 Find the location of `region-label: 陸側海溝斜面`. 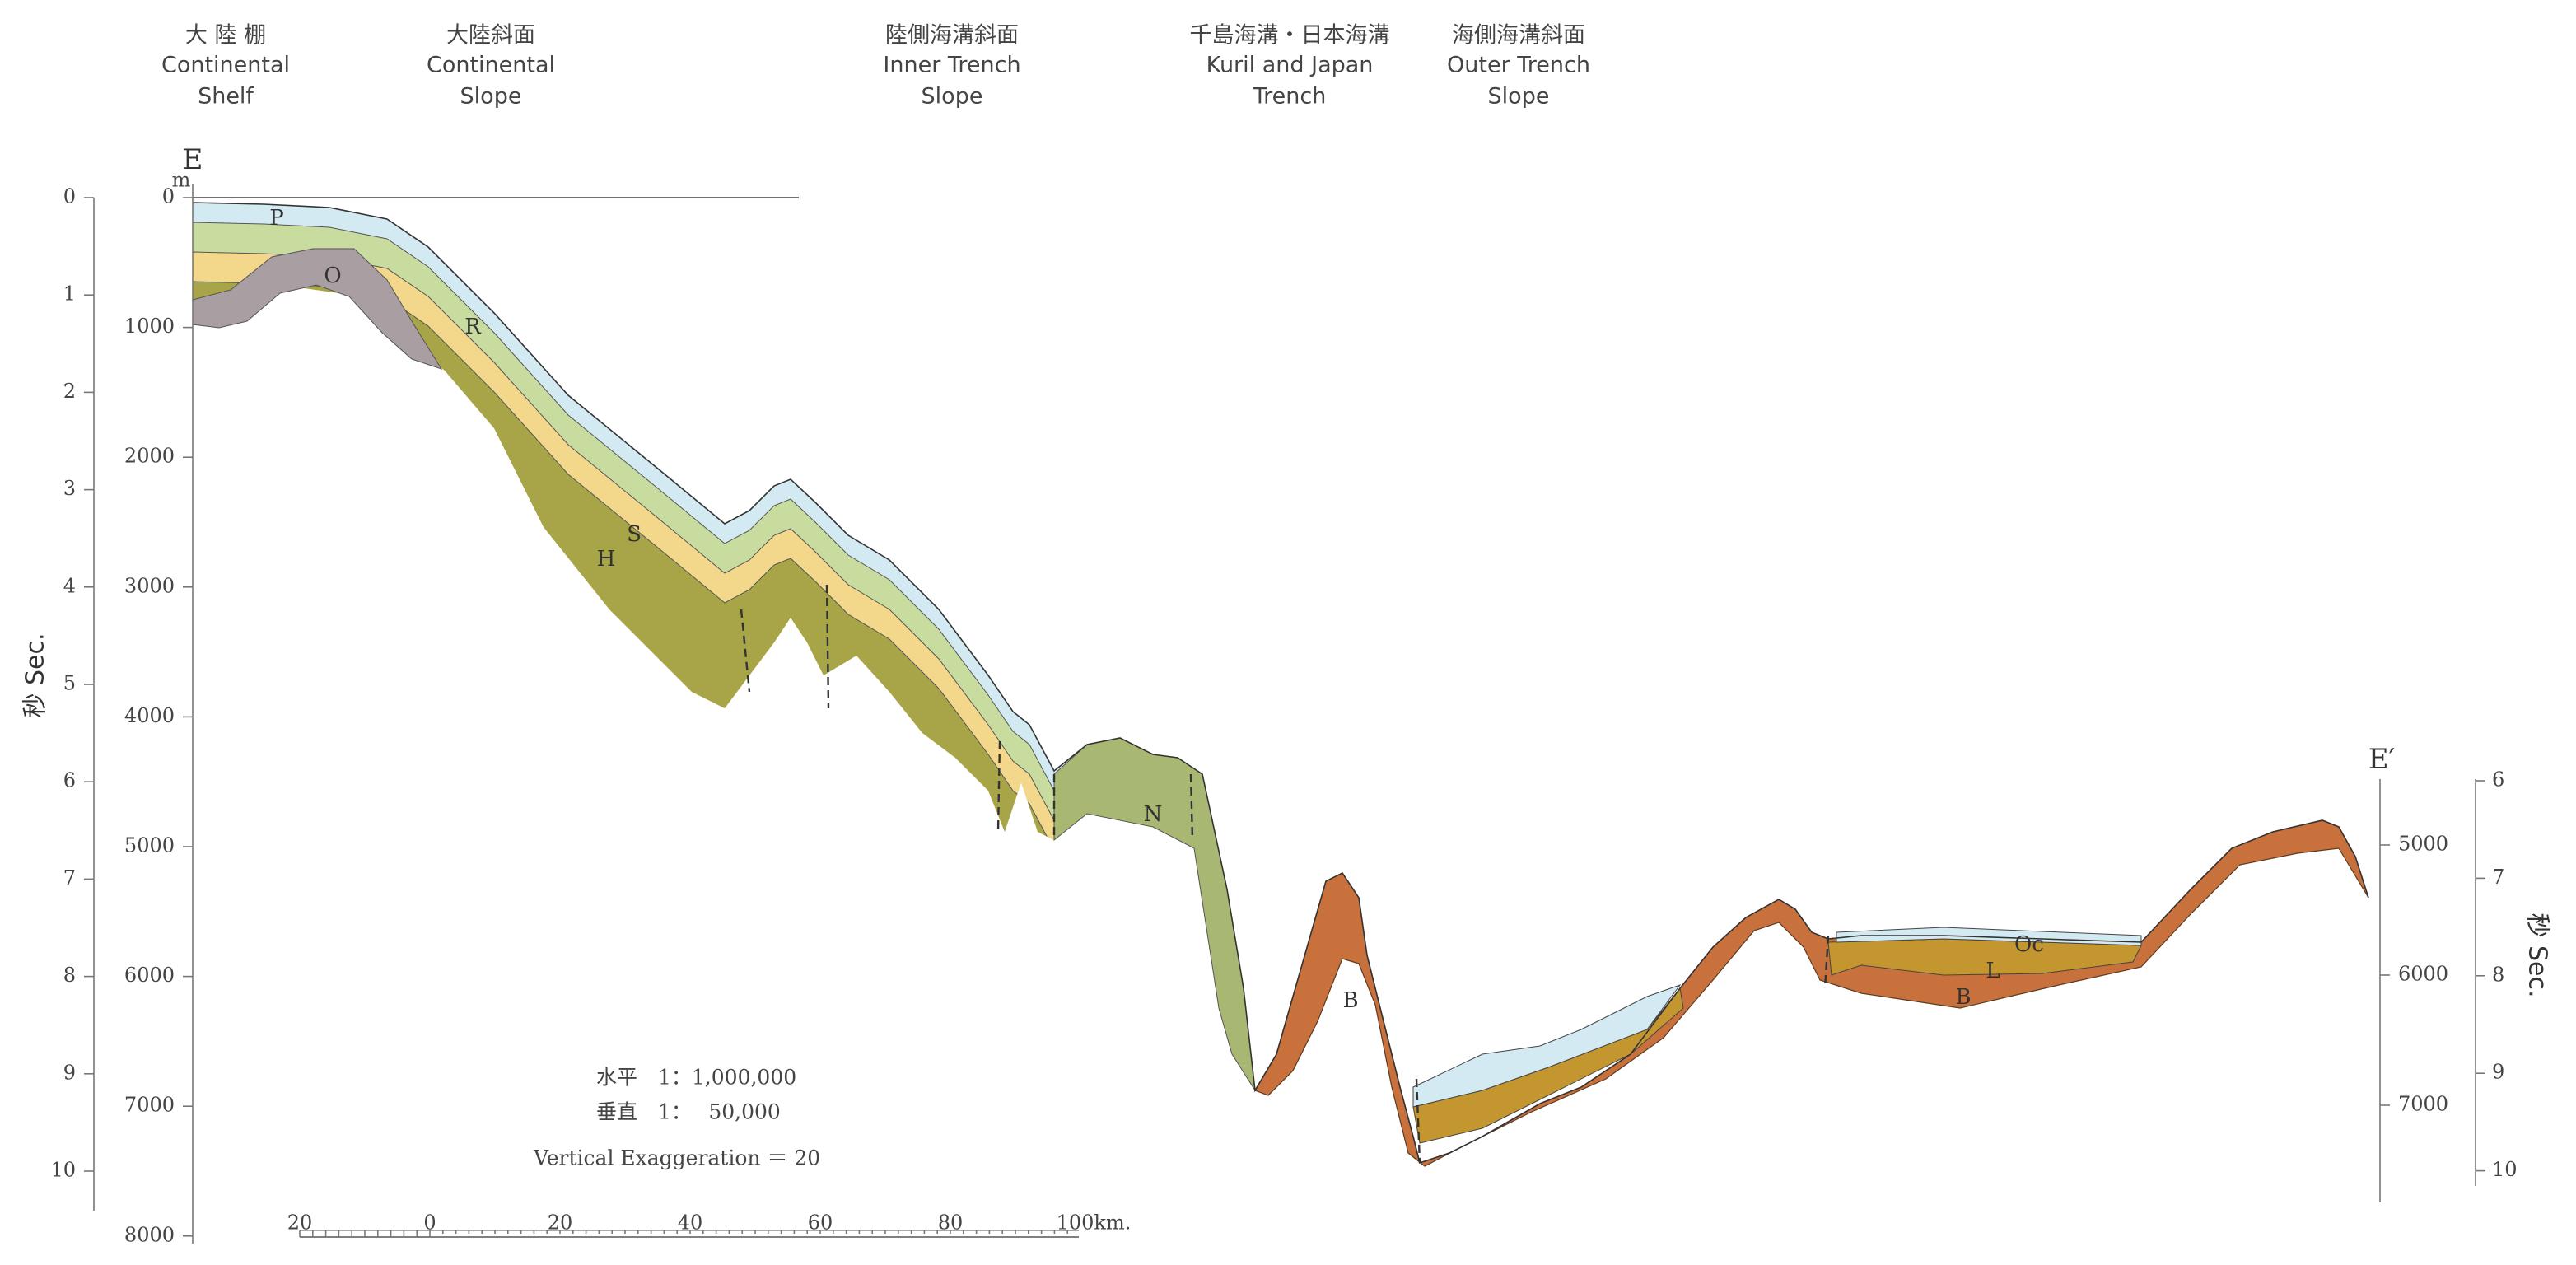

region-label: 陸側海溝斜面 is located at coordinates (952, 36).